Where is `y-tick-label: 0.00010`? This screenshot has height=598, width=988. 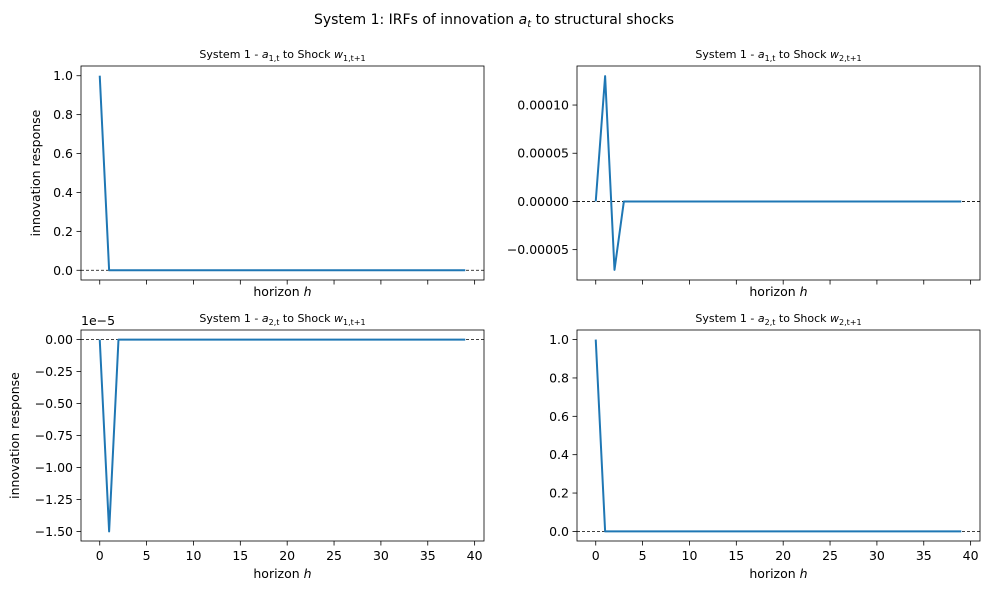 y-tick-label: 0.00010 is located at coordinates (543, 105).